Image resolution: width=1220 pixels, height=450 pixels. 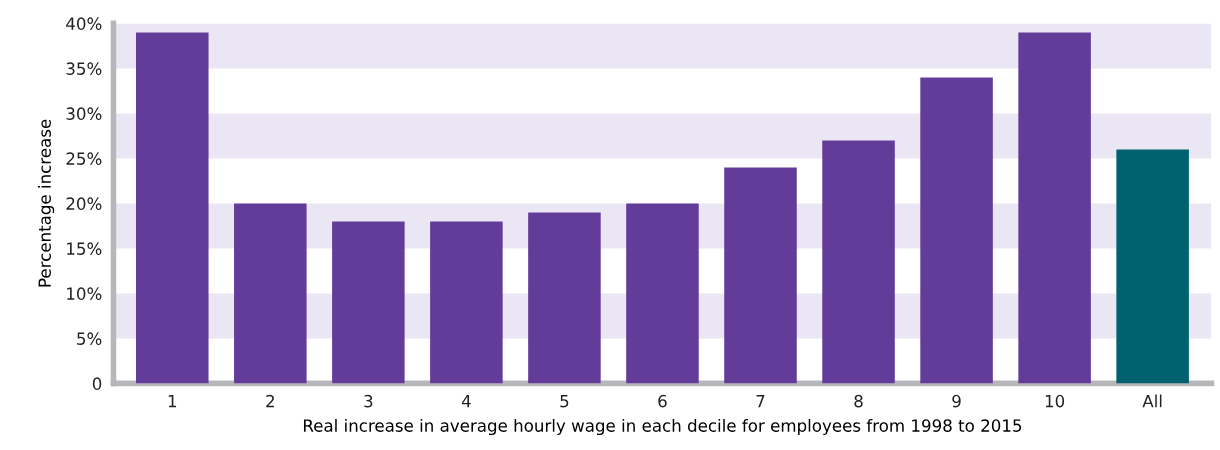 I want to click on y-tick-label: 25%, so click(x=84, y=158).